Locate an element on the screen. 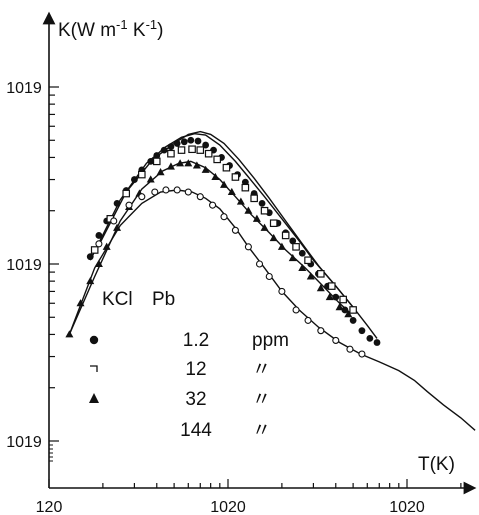  y-axis-title-base: K(W m is located at coordinates (87, 30).